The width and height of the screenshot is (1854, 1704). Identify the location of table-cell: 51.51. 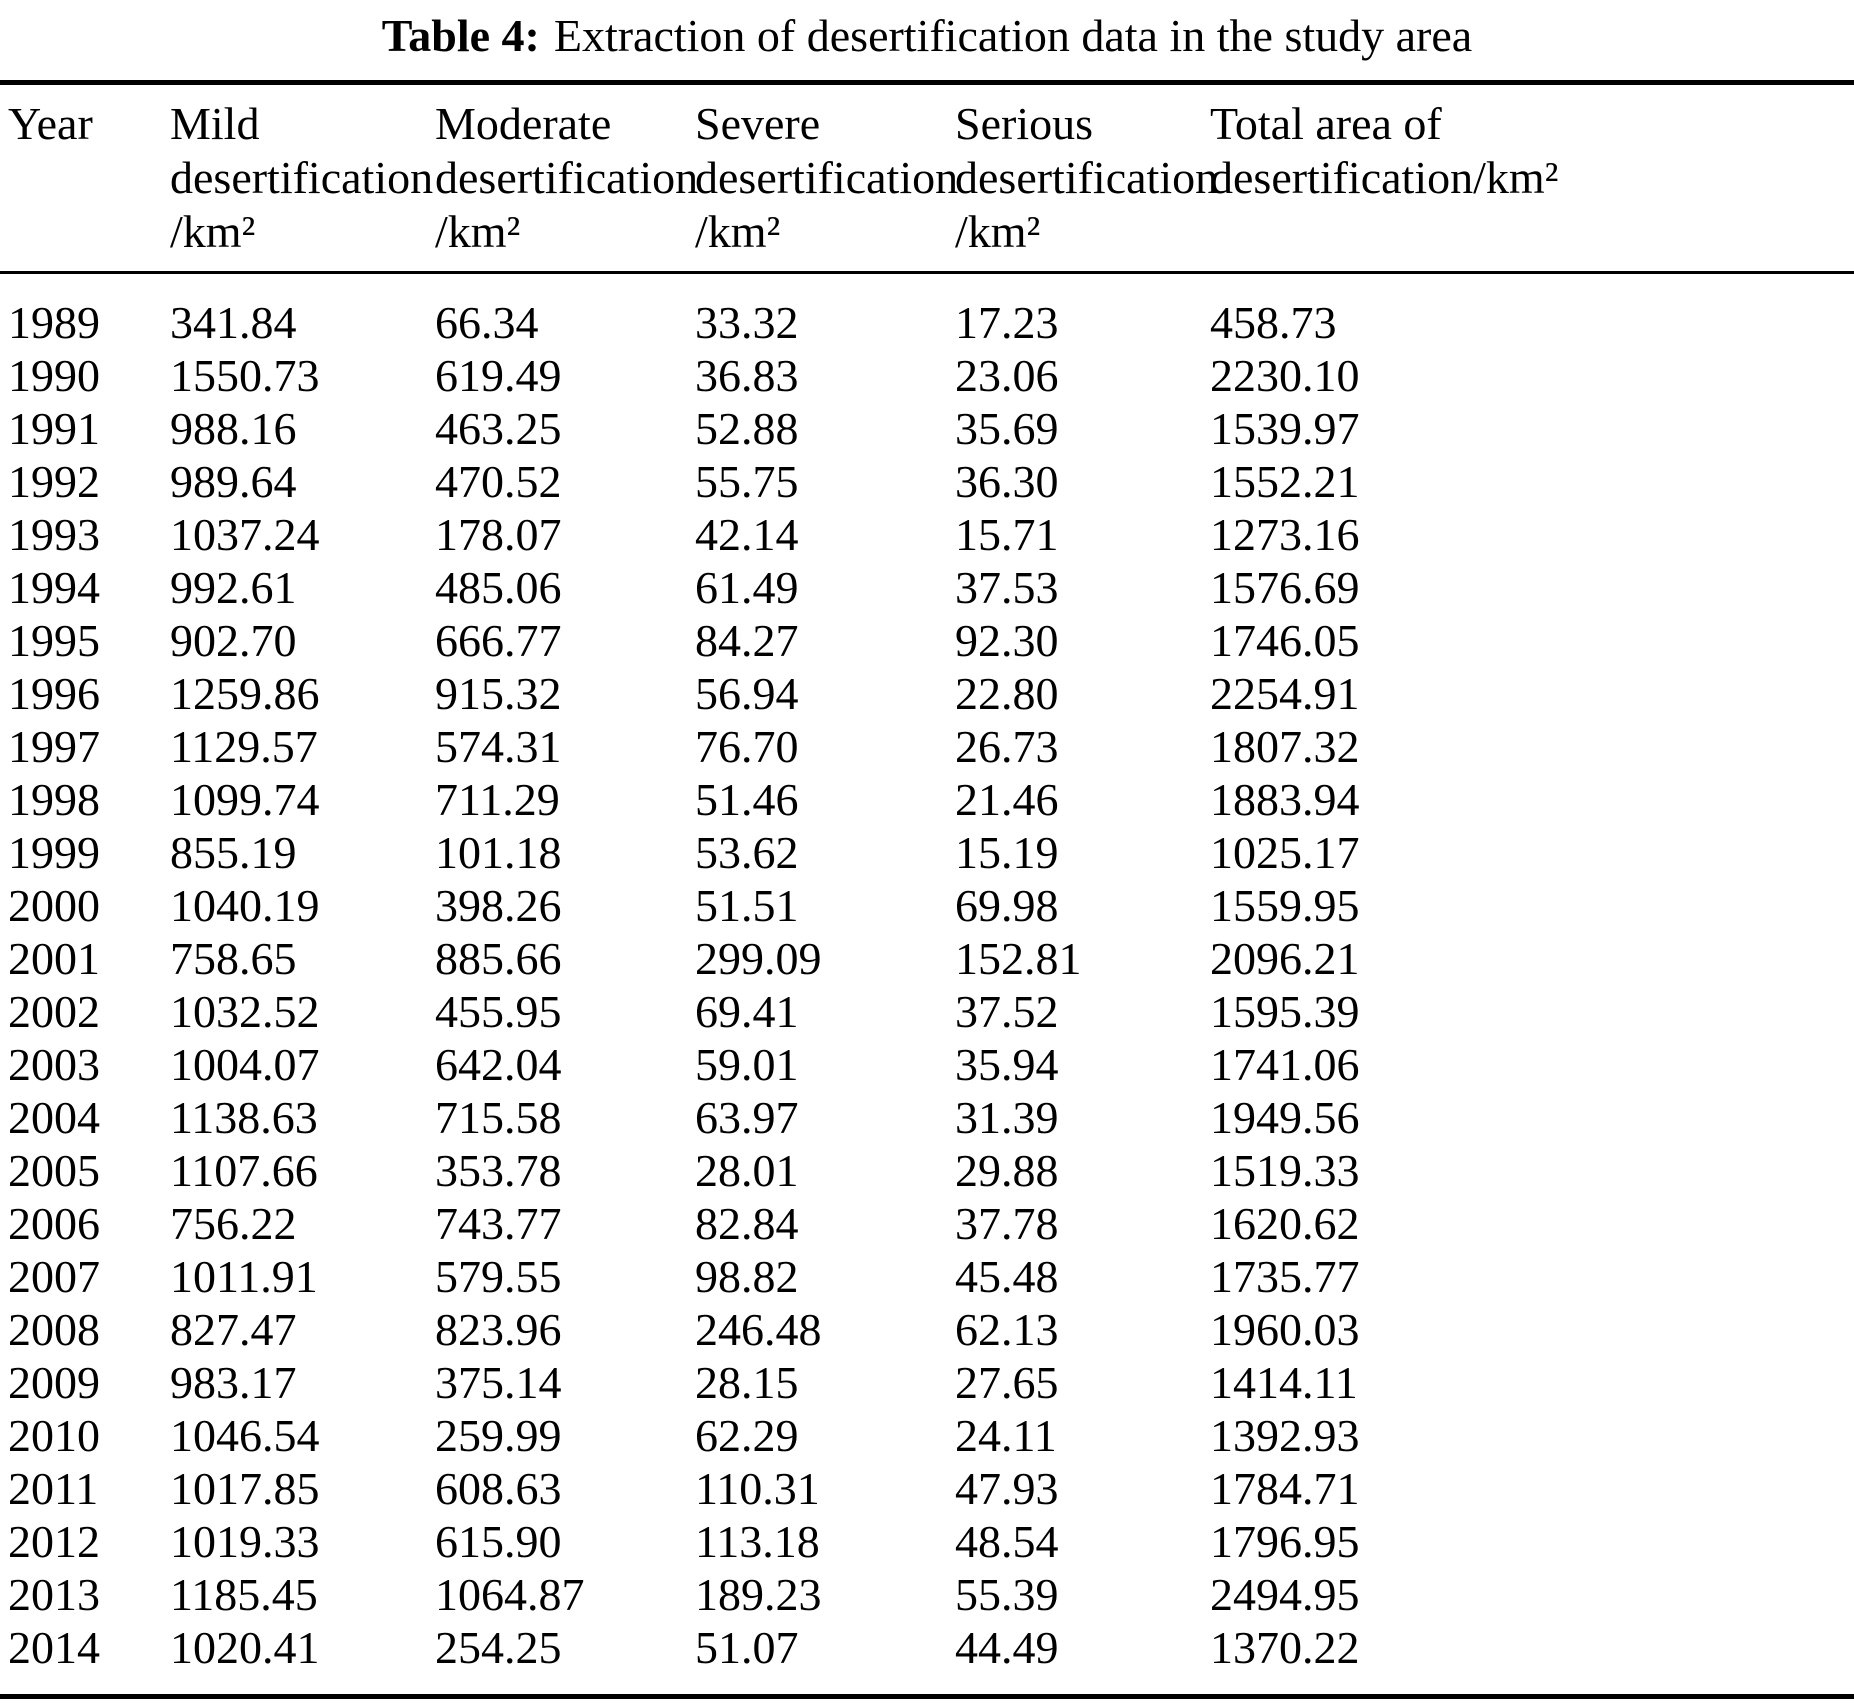
(747, 905).